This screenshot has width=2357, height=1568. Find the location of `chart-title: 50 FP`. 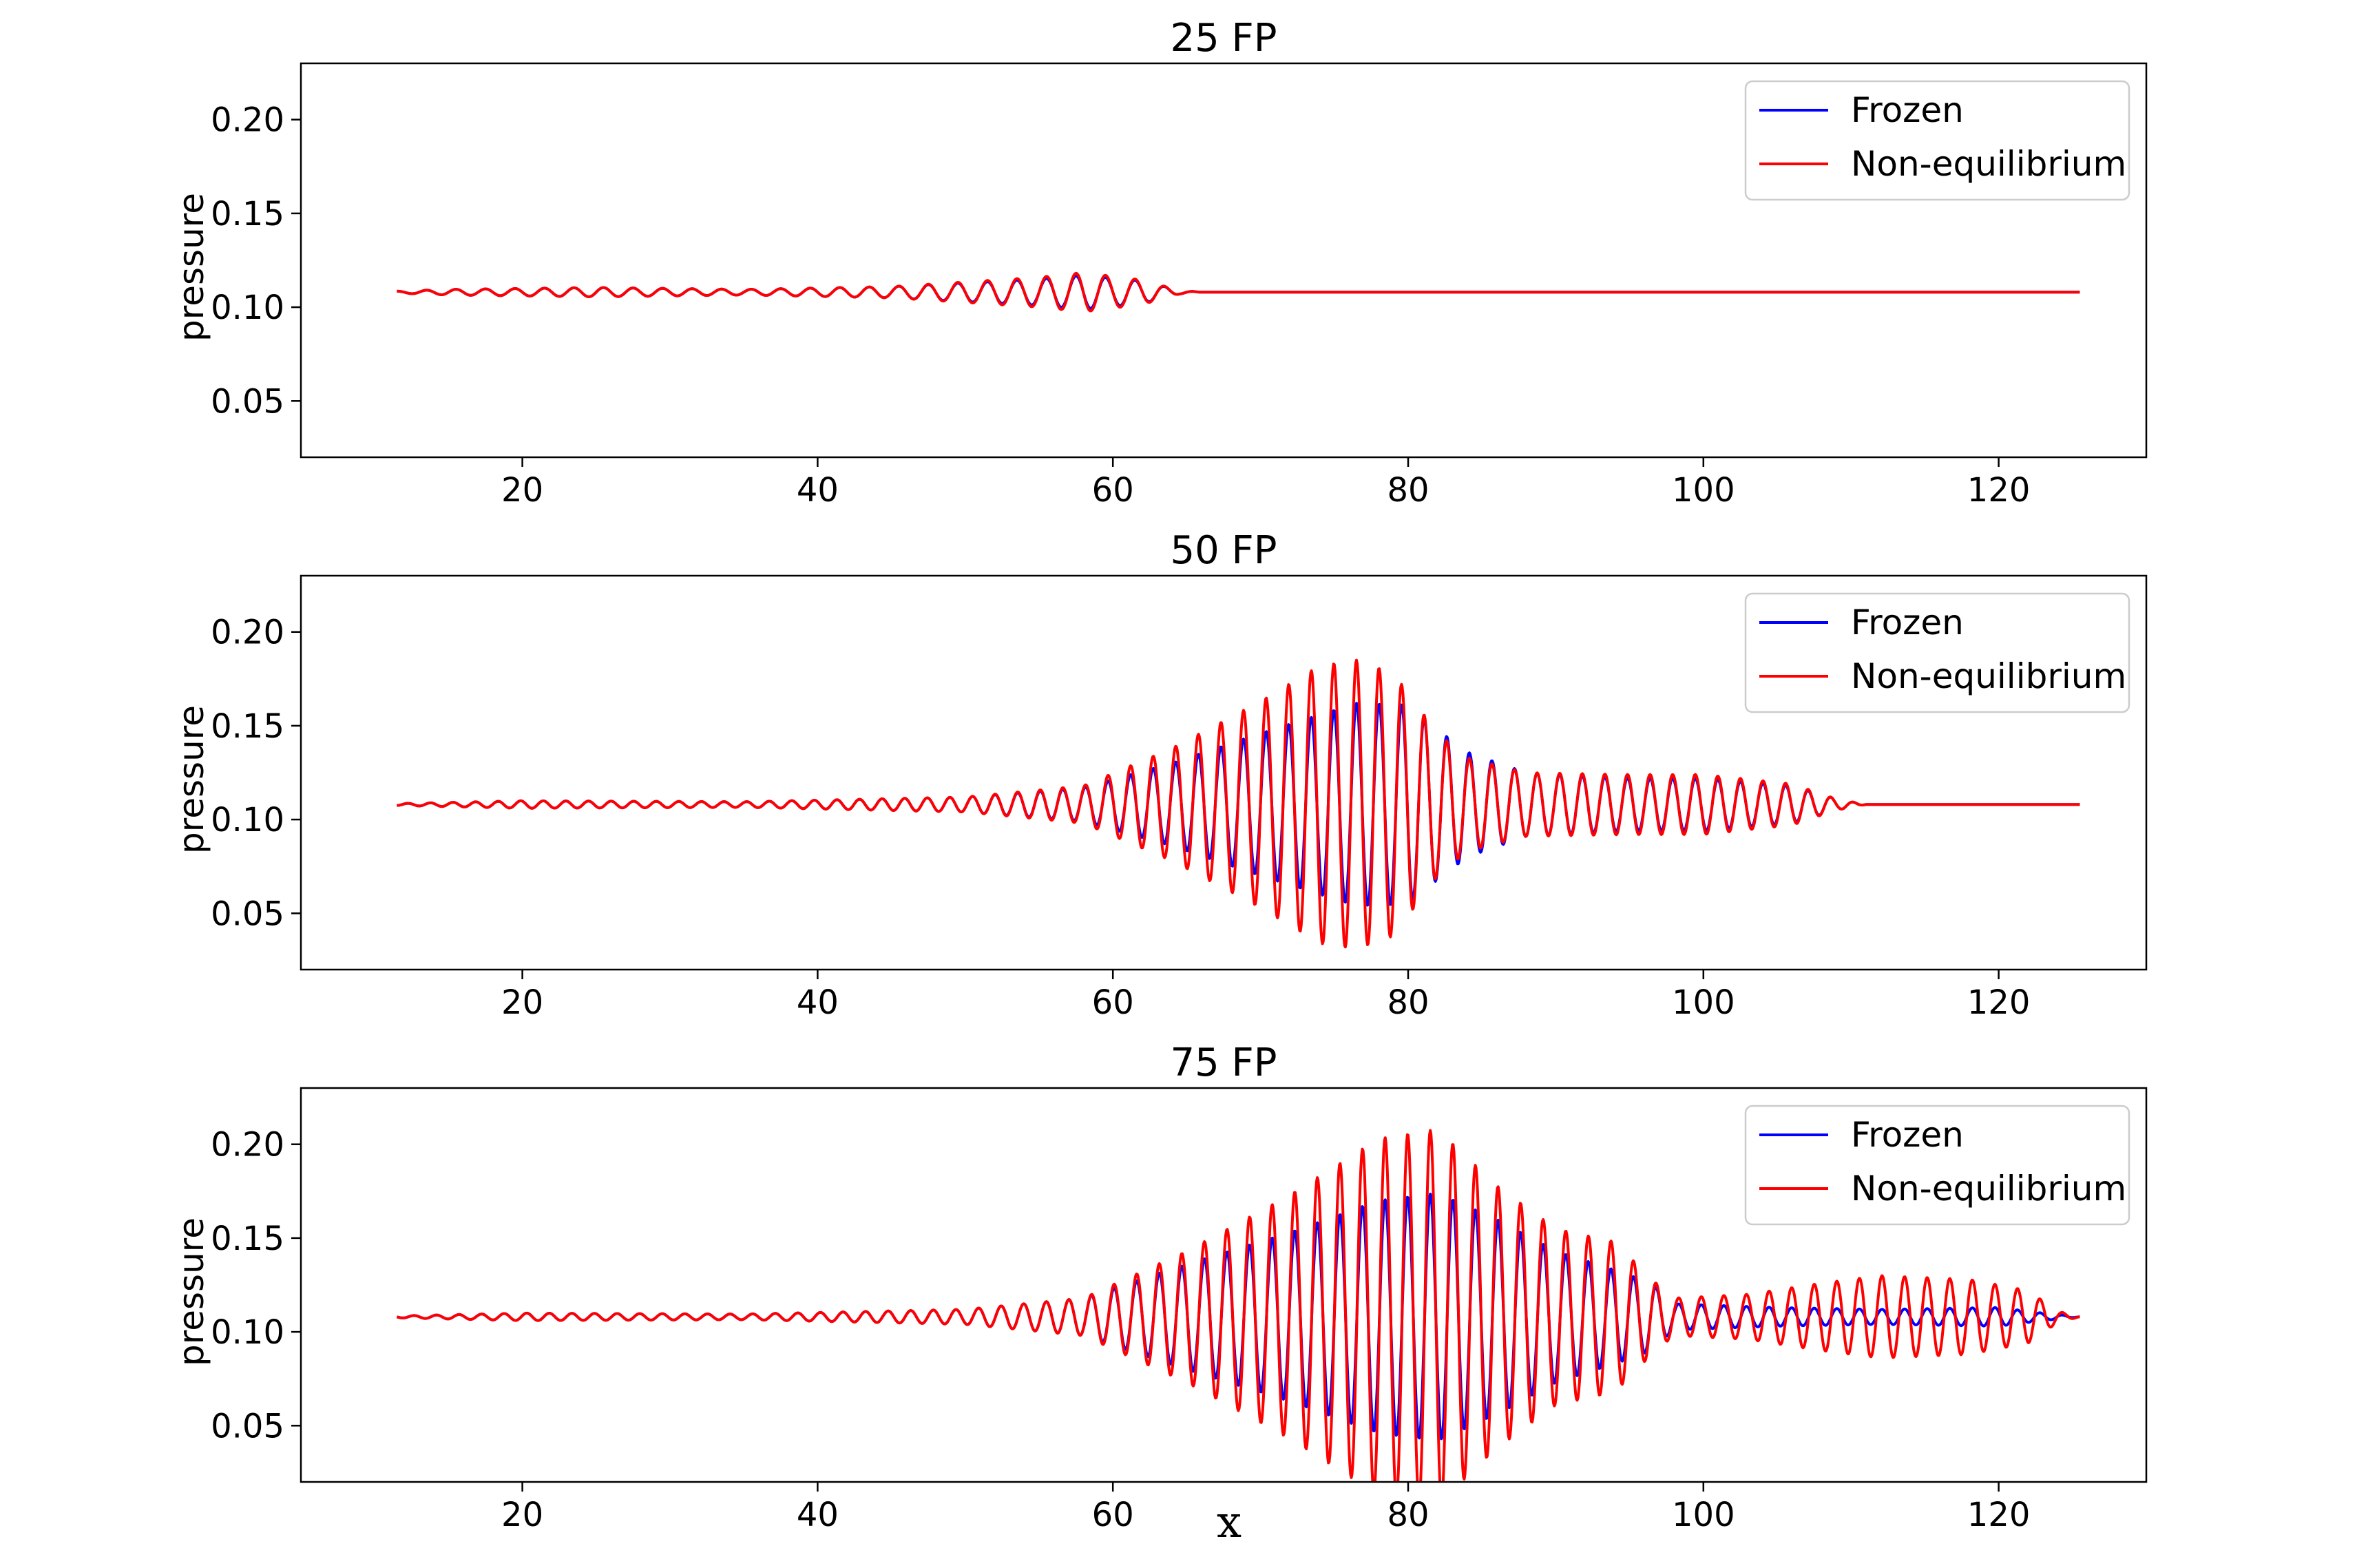

chart-title: 50 FP is located at coordinates (1223, 550).